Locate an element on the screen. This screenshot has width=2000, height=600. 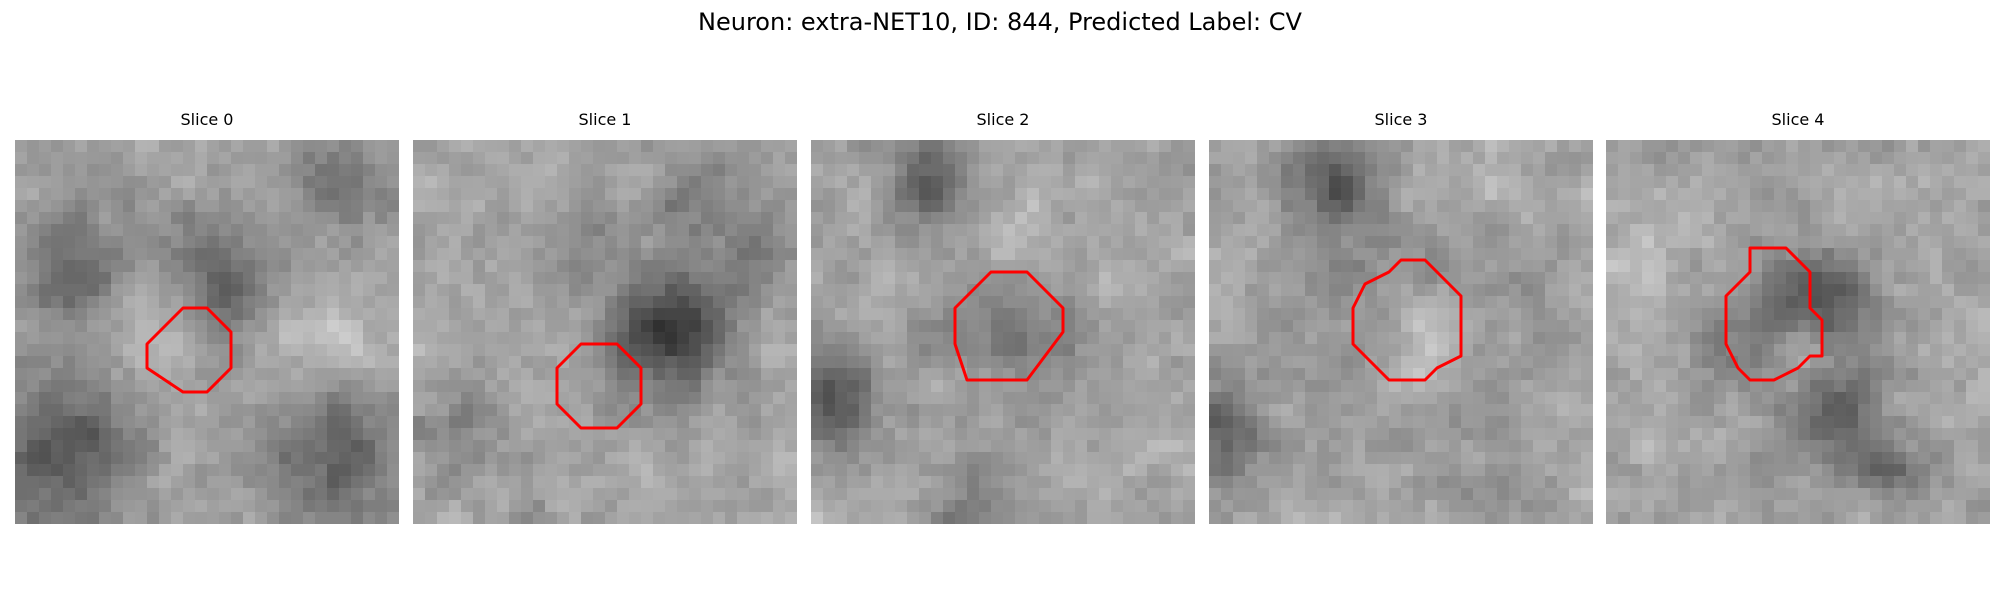
slice-panel-4: Slice 4 is located at coordinates (1798, 315).